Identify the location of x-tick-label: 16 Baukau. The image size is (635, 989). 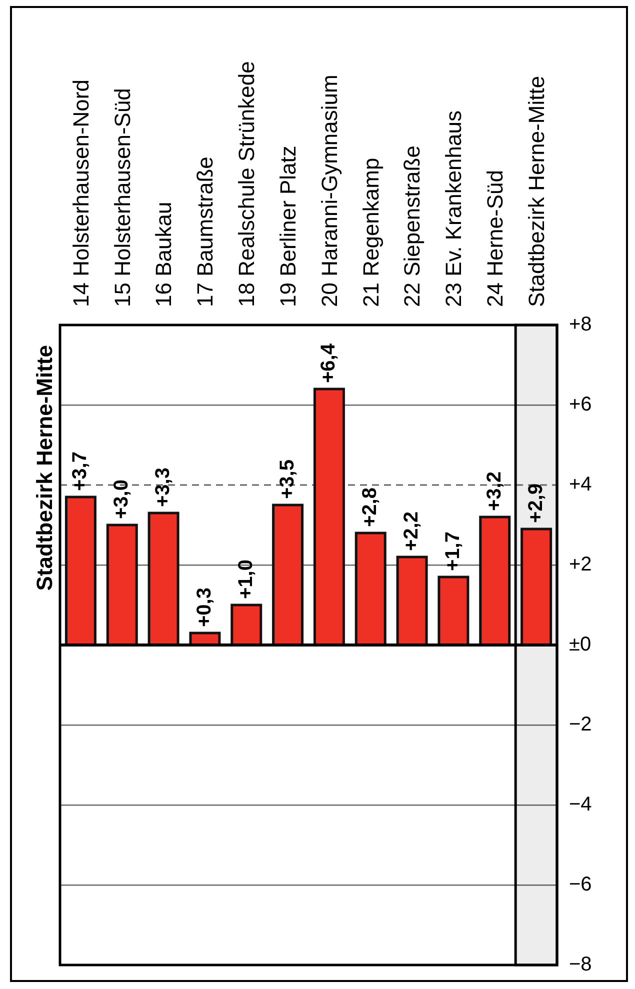
(163, 254).